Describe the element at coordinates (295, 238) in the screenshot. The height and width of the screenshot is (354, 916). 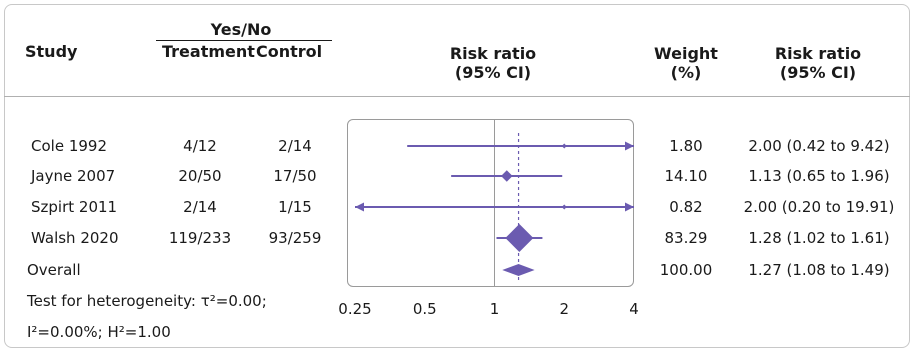
I see `control-value: 93/259` at that location.